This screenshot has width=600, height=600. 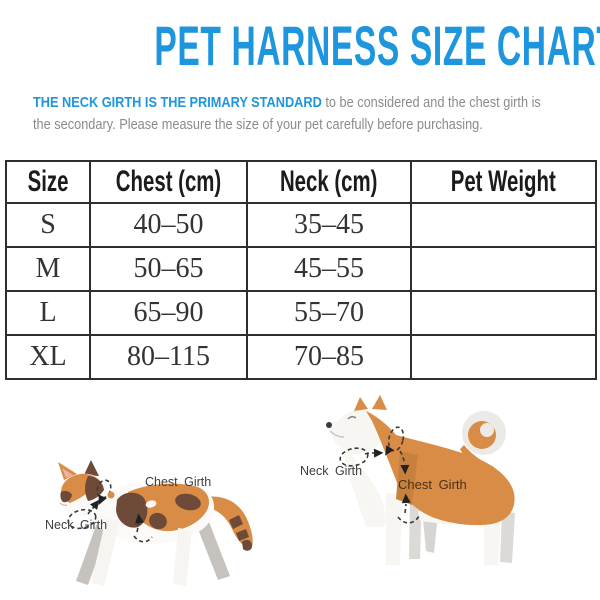 I want to click on intro-highlight: THE NECK GIRTH IS THE PRIMARY STANDARD, so click(x=177, y=102).